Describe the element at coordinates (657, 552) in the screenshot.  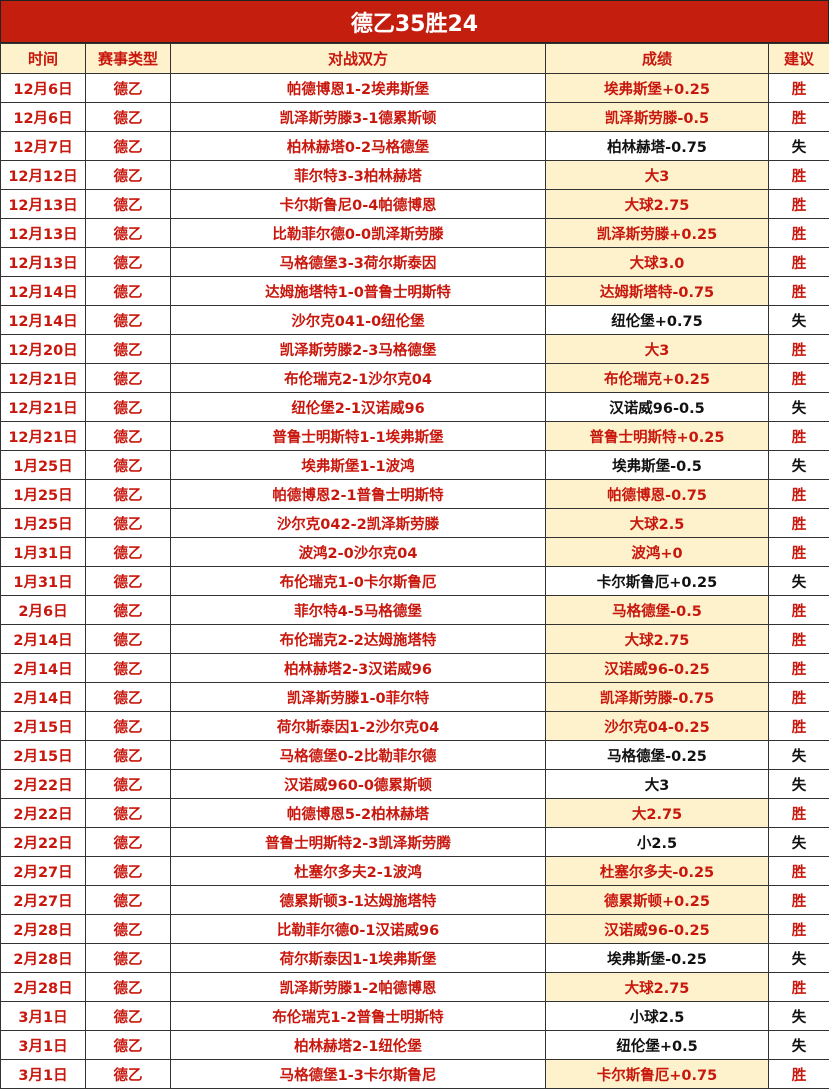
I see `result-cell: 波鸿+0` at that location.